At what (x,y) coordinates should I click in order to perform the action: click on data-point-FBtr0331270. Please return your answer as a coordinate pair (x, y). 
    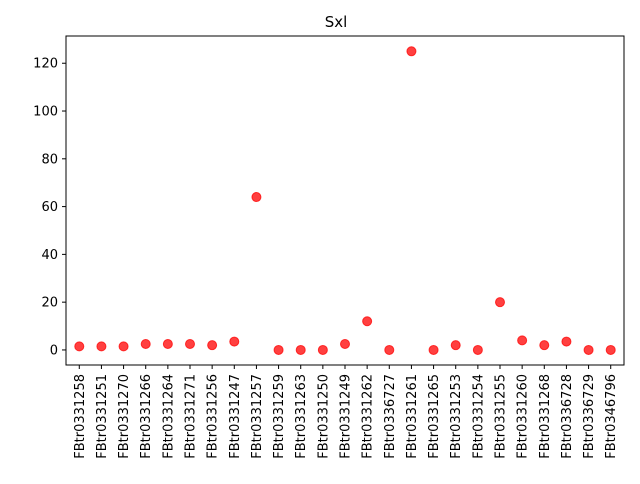
    Looking at the image, I should click on (123, 346).